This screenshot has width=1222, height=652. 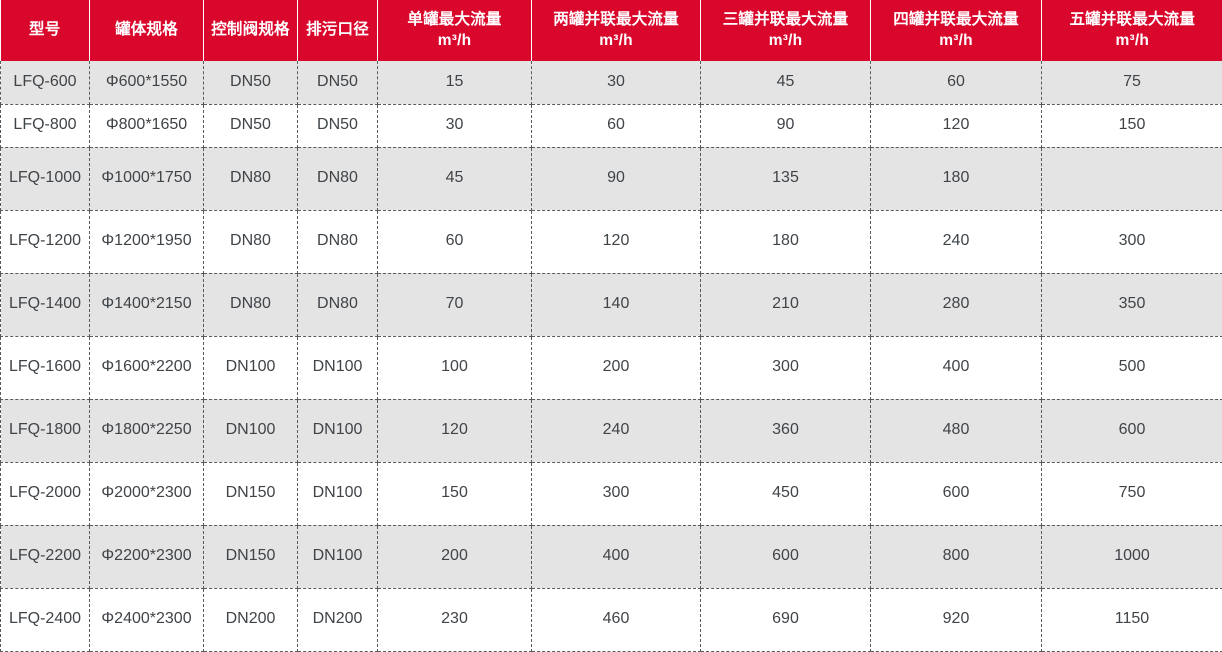 I want to click on column-header-label: 型号, so click(x=44, y=29).